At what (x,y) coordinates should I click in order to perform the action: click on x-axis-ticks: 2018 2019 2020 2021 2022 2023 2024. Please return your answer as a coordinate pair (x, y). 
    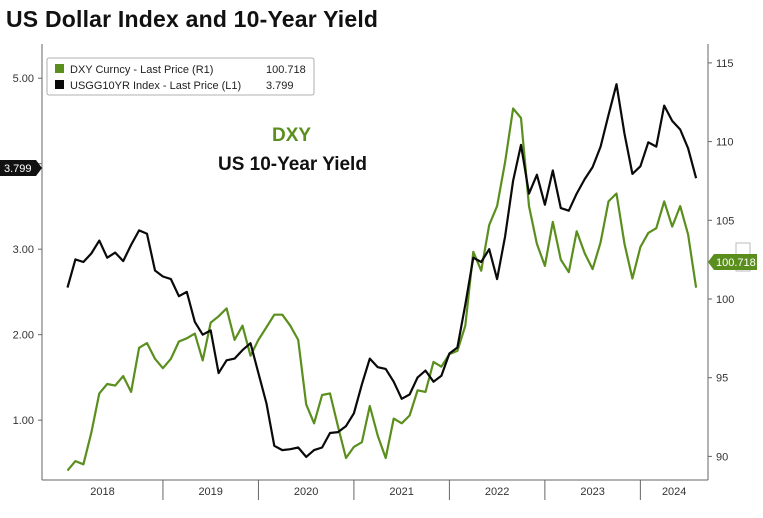
    Looking at the image, I should click on (388, 490).